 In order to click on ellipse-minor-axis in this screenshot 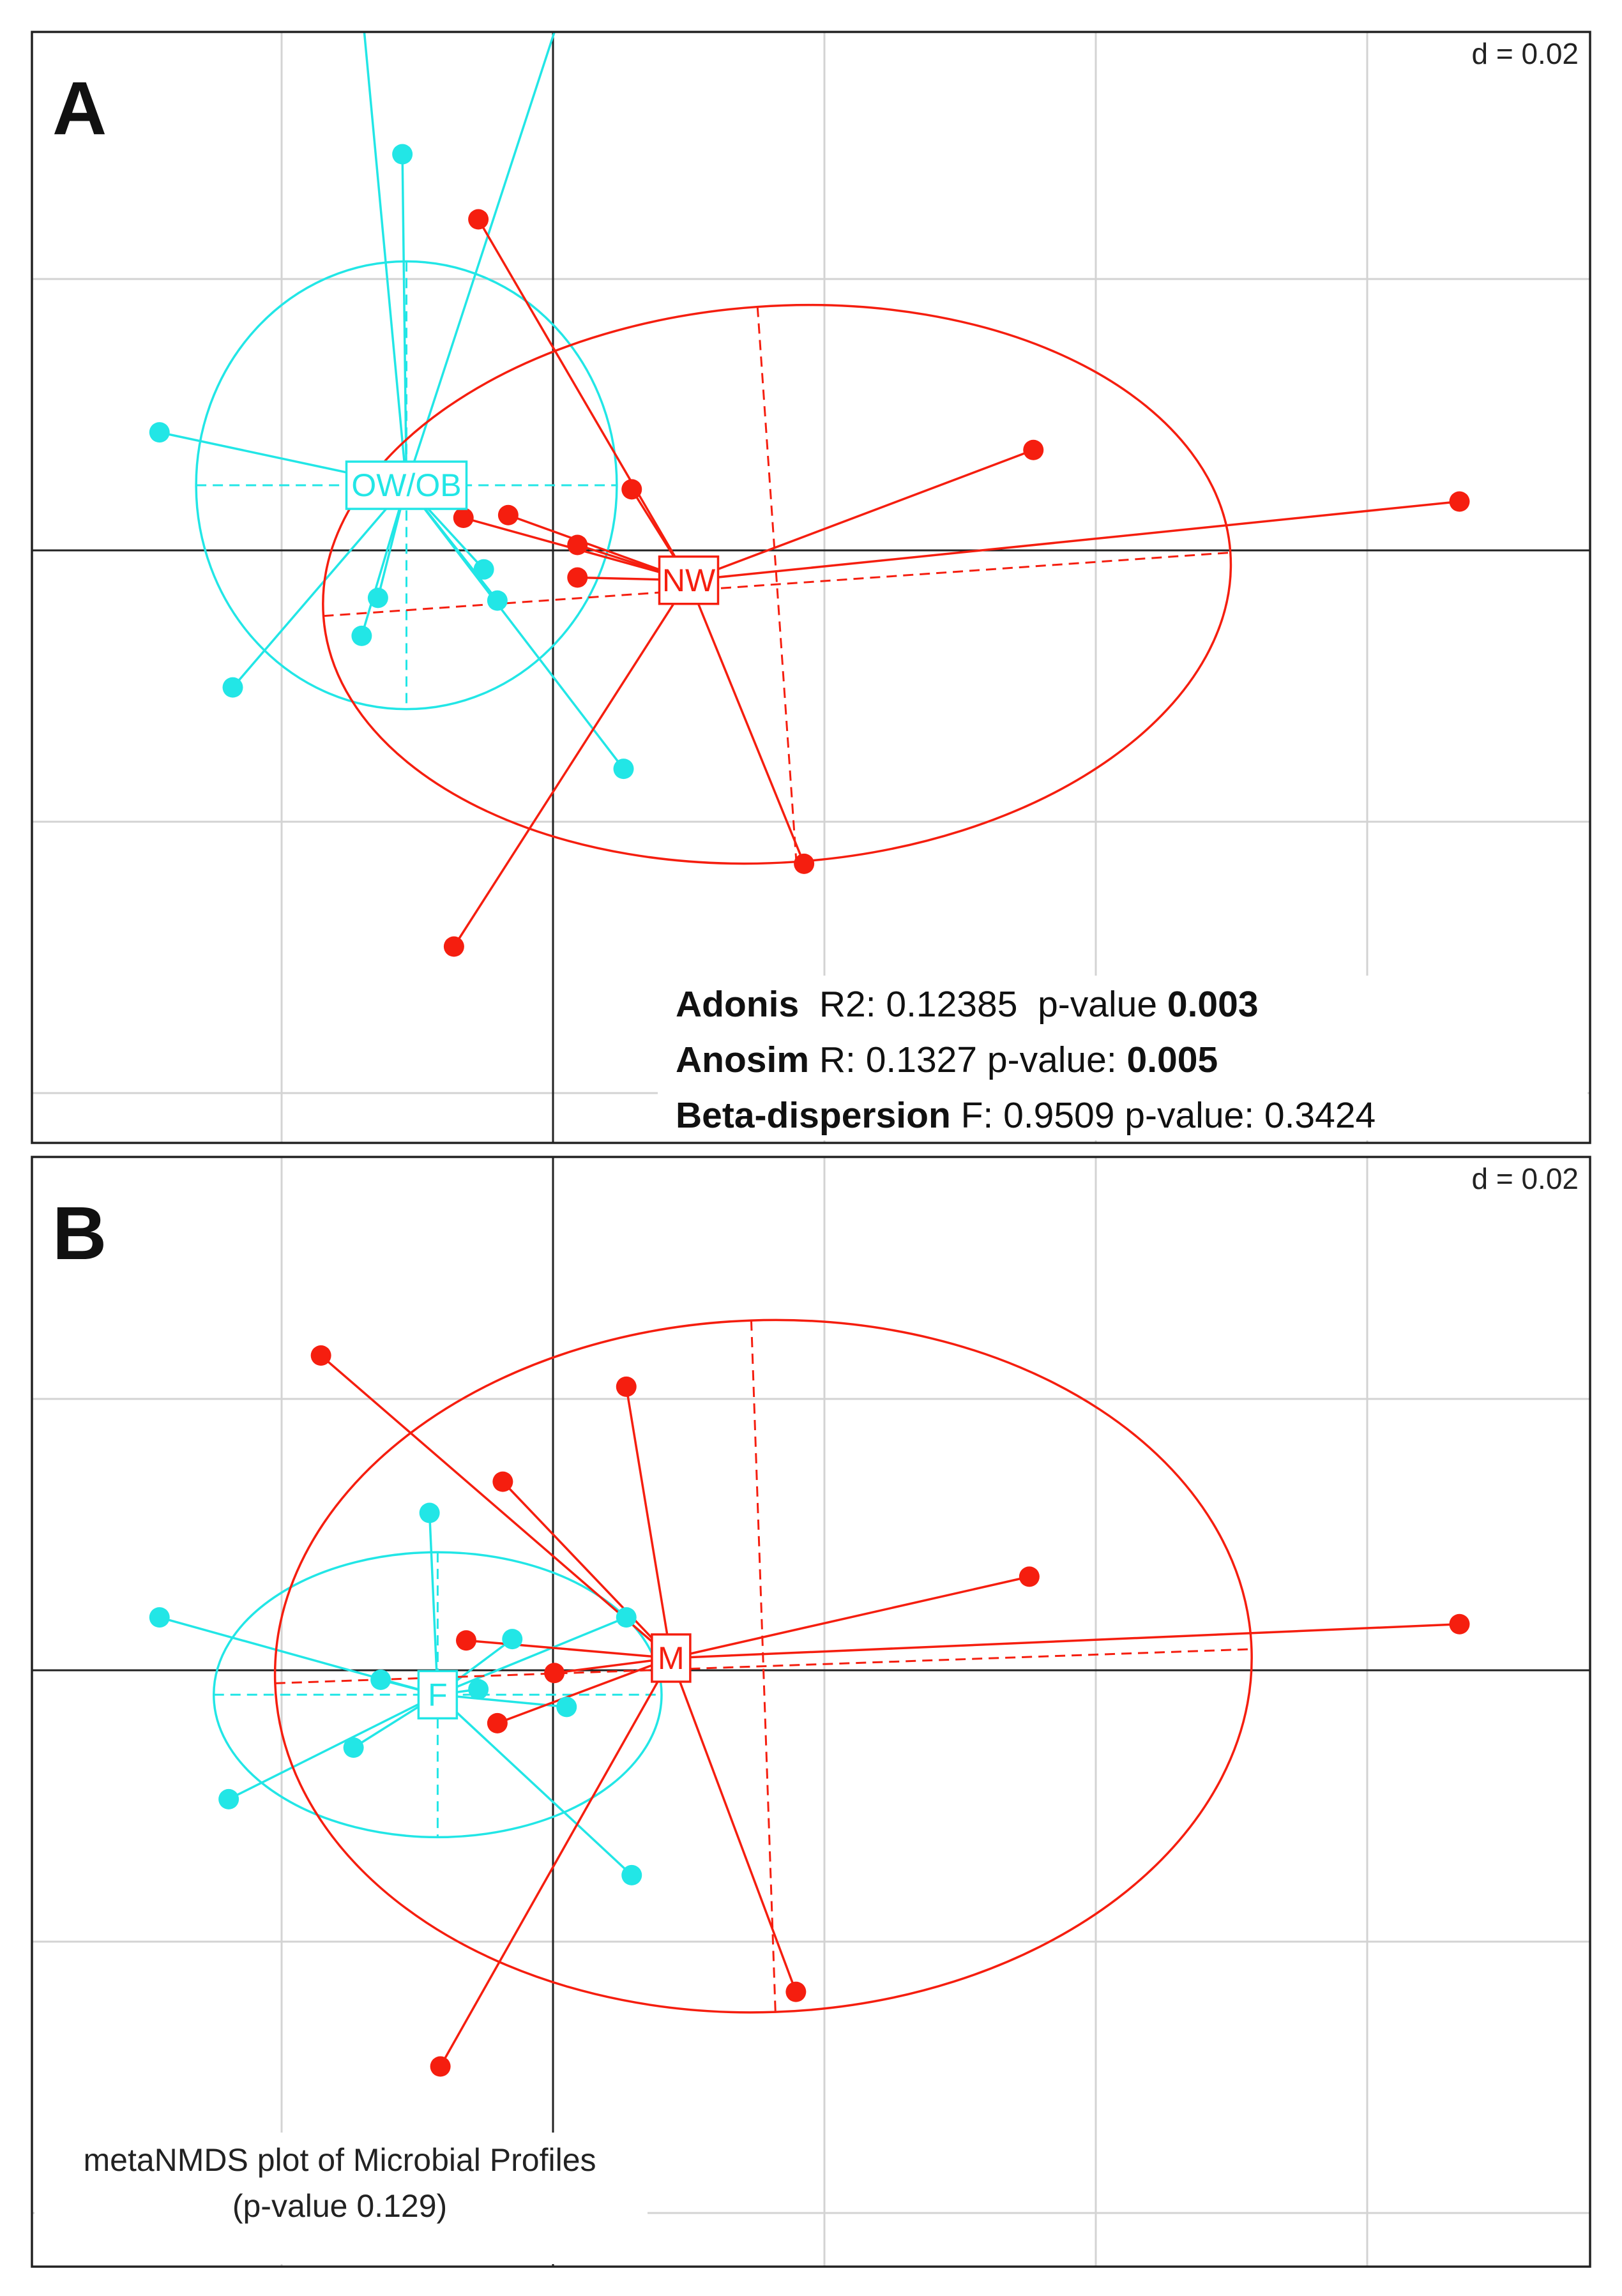, I will do `click(777, 584)`.